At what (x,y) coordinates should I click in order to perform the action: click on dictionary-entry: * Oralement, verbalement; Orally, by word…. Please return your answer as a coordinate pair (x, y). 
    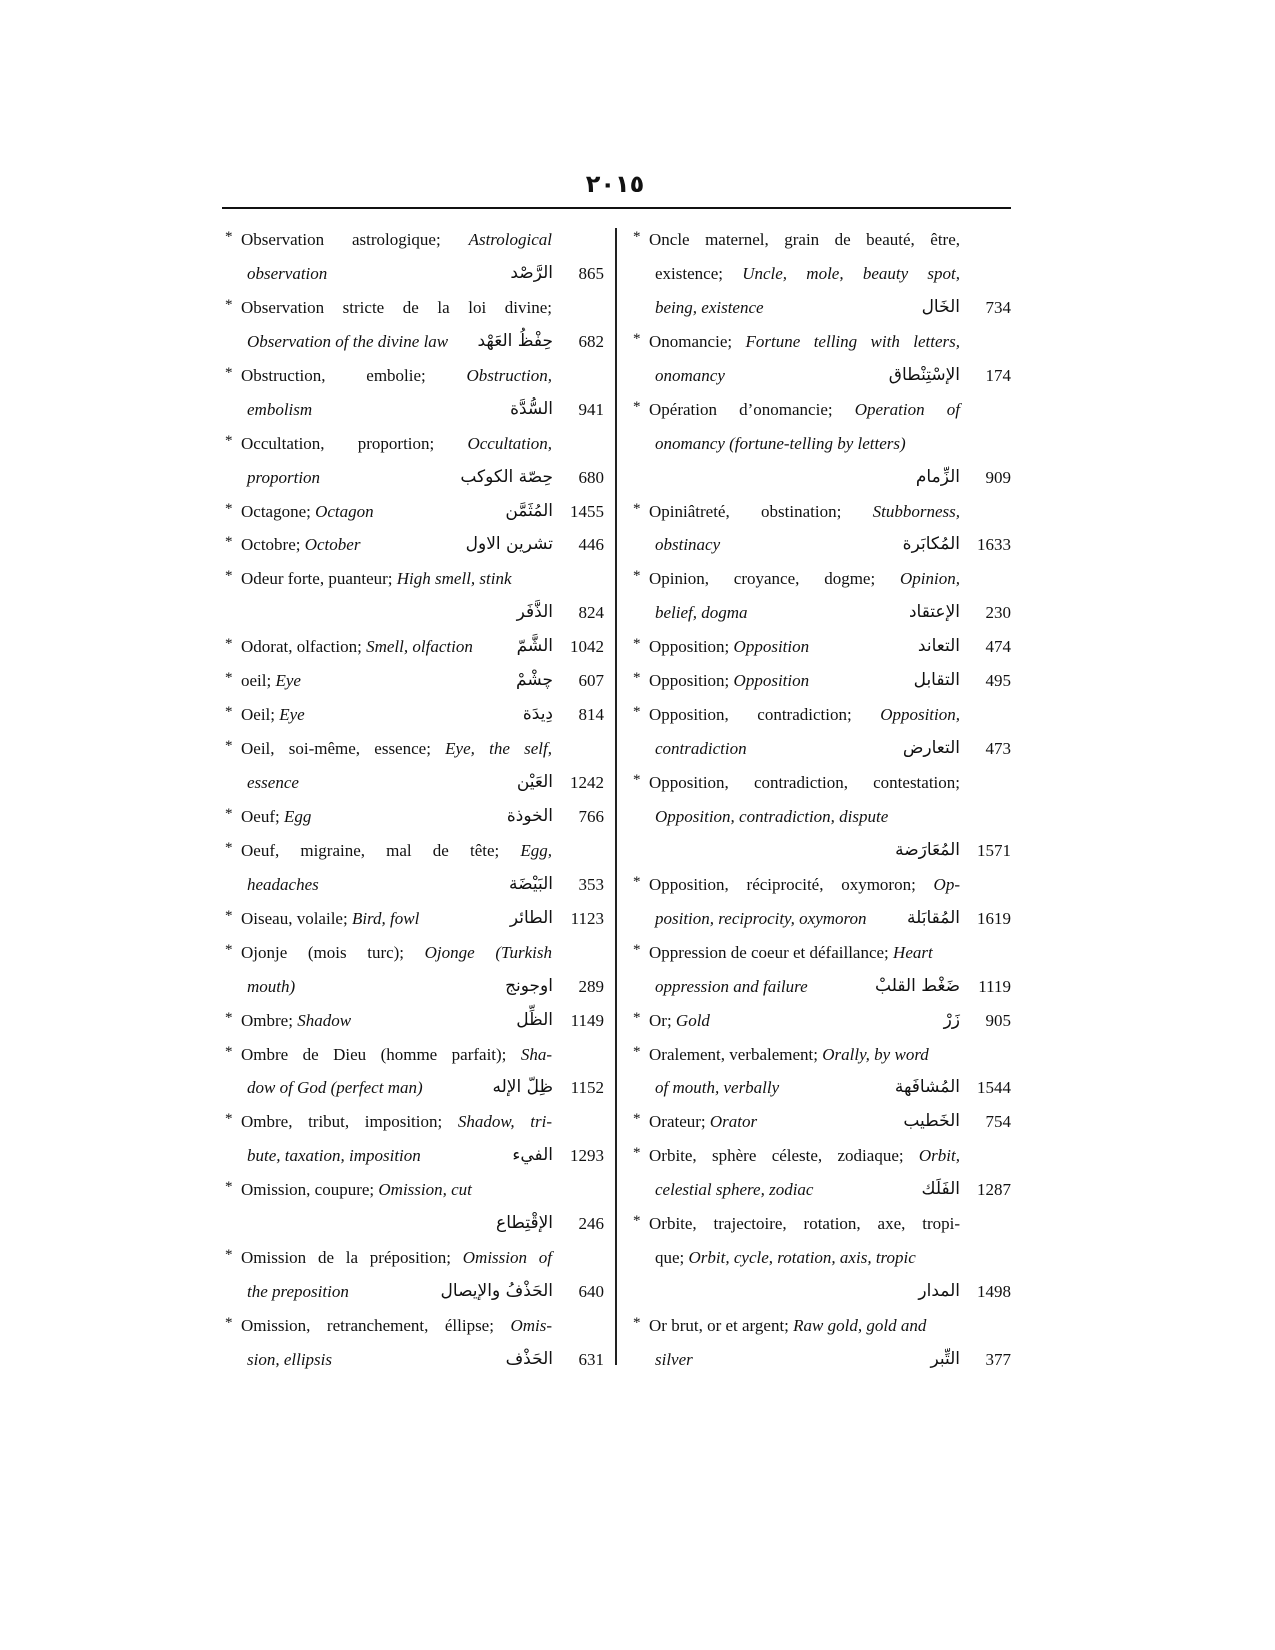
    Looking at the image, I should click on (822, 1072).